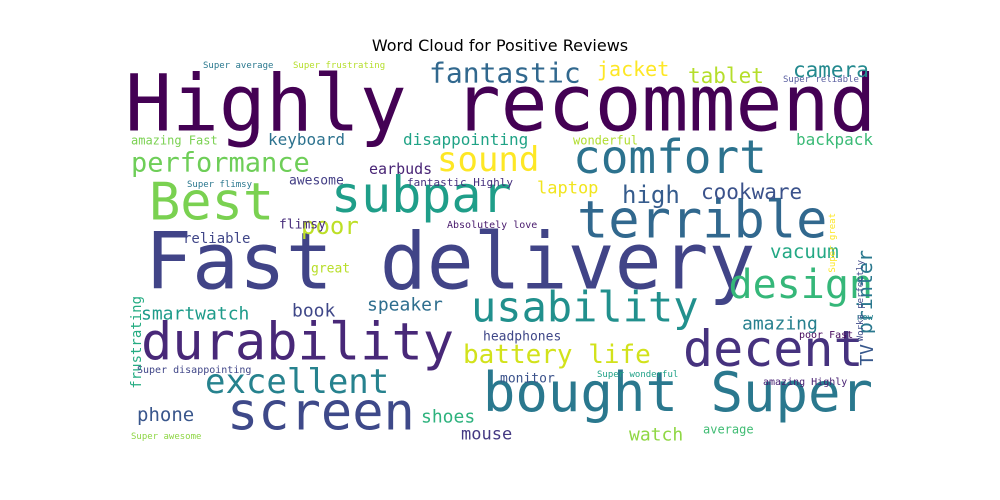 The height and width of the screenshot is (500, 1000). I want to click on word-44: frustrating, so click(137, 342).